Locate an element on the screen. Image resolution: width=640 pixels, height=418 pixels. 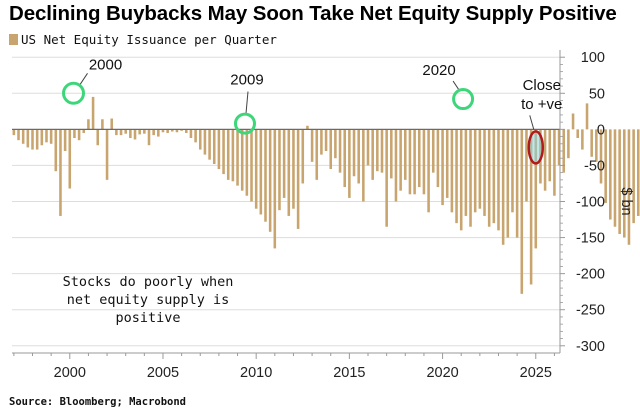
y-tick-label: -50 is located at coordinates (594, 166).